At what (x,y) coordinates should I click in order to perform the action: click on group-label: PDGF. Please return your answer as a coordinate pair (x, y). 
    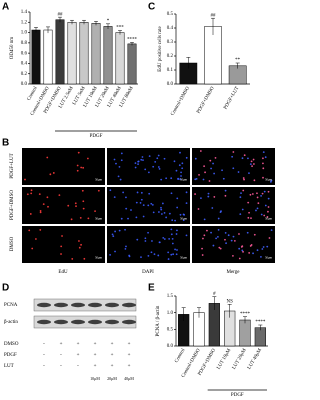
    Looking at the image, I should click on (237, 395).